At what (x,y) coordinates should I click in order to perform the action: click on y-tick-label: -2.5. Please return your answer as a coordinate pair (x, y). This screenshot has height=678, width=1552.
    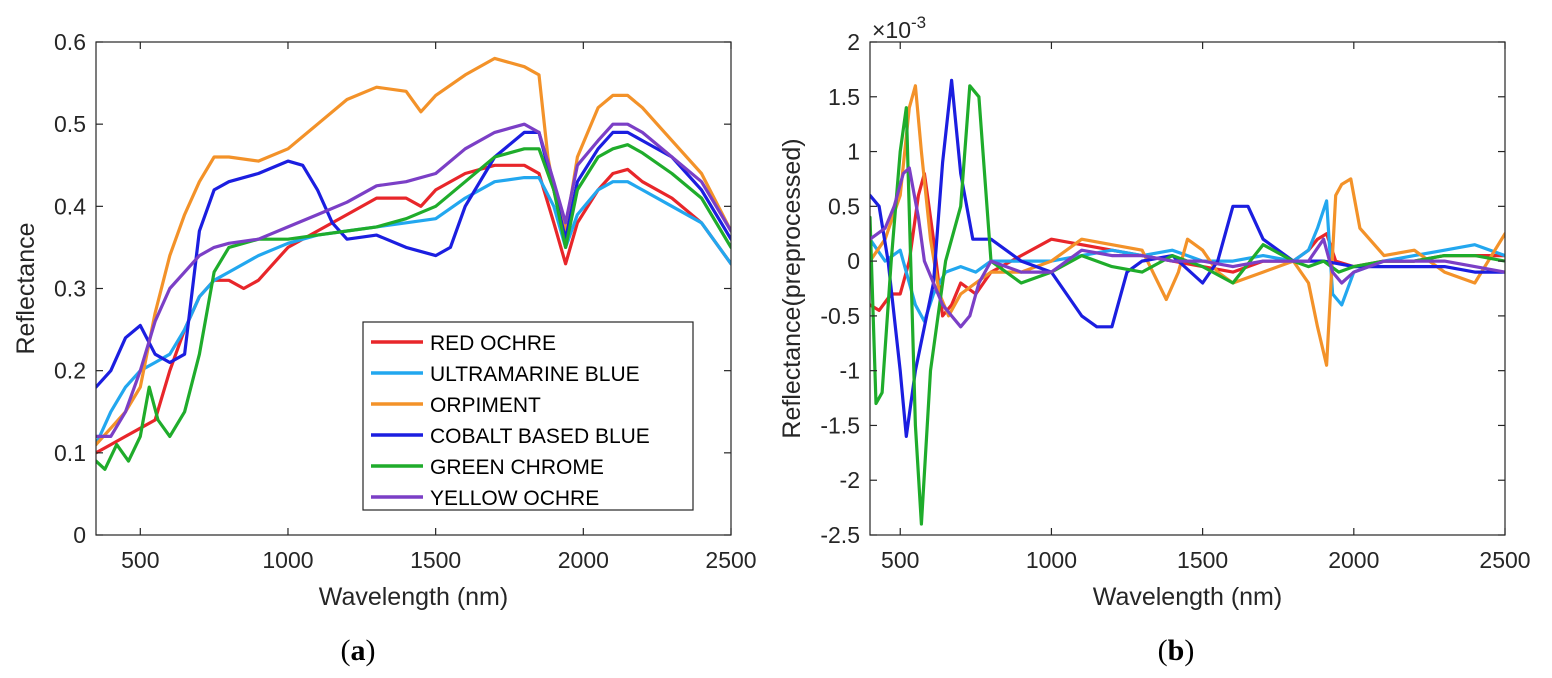
    Looking at the image, I should click on (840, 535).